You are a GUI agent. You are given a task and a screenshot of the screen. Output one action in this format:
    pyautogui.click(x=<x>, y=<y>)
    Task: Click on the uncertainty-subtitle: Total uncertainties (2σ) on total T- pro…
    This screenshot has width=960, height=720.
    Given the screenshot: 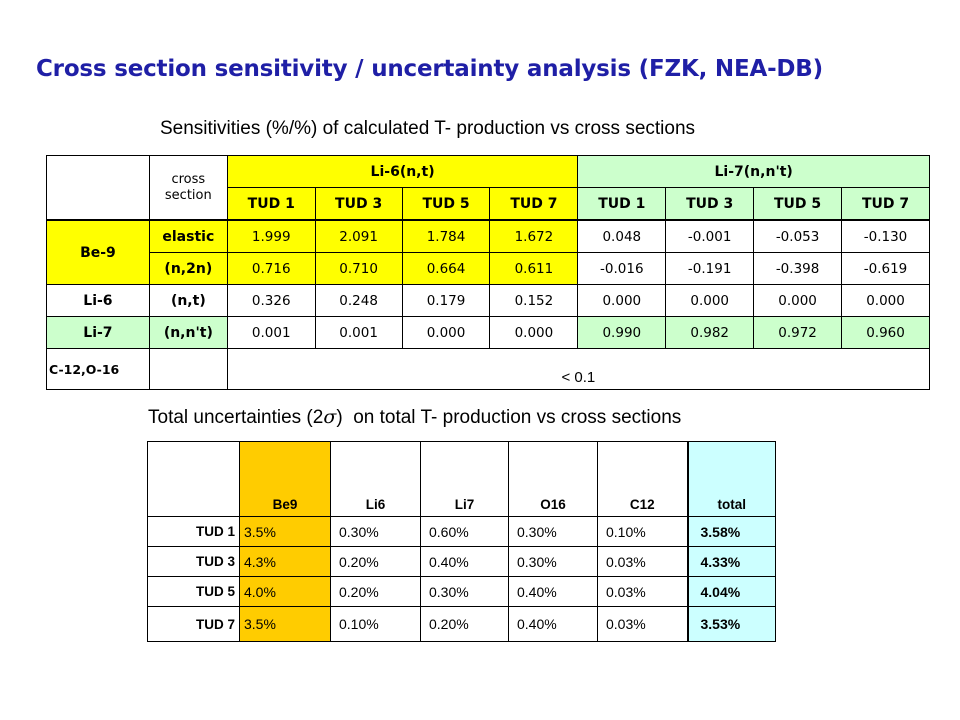 What is the action you would take?
    pyautogui.click(x=414, y=417)
    